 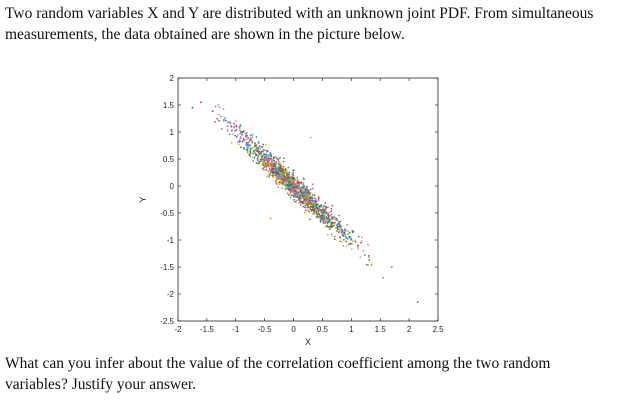 I want to click on x-tick-label: -0.5, so click(x=265, y=329).